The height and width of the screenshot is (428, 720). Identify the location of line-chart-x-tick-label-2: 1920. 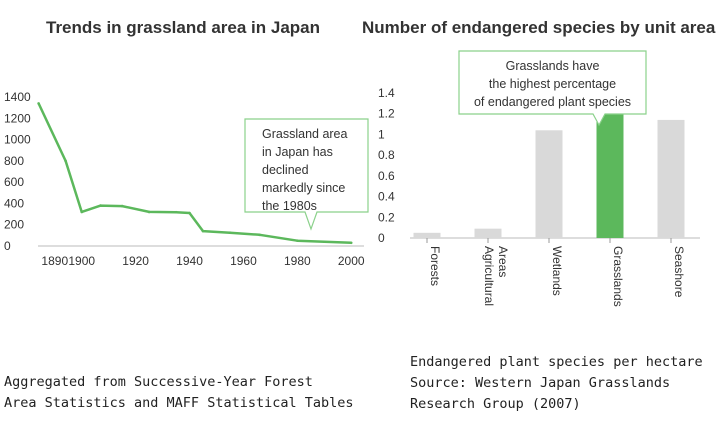
(135, 261).